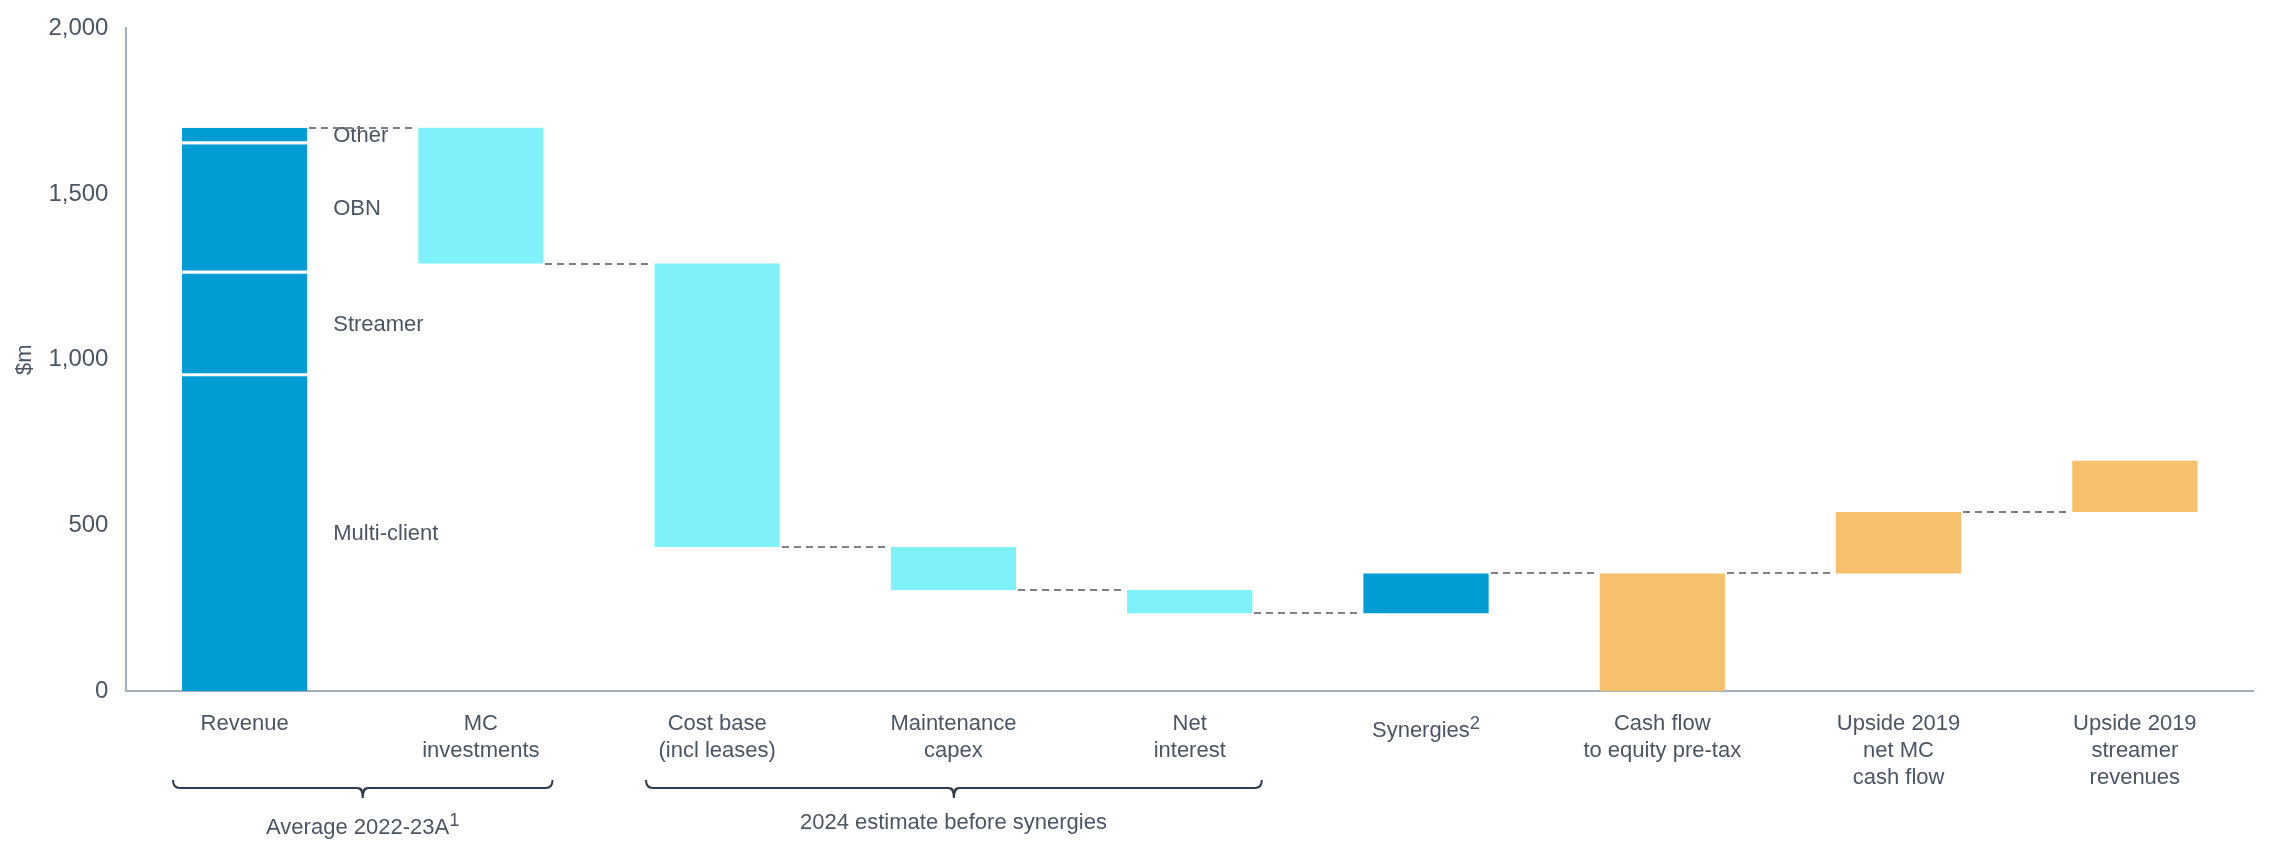 The image size is (2285, 864). Describe the element at coordinates (1425, 727) in the screenshot. I see `x-tick-label: Synergies$^{2}$` at that location.